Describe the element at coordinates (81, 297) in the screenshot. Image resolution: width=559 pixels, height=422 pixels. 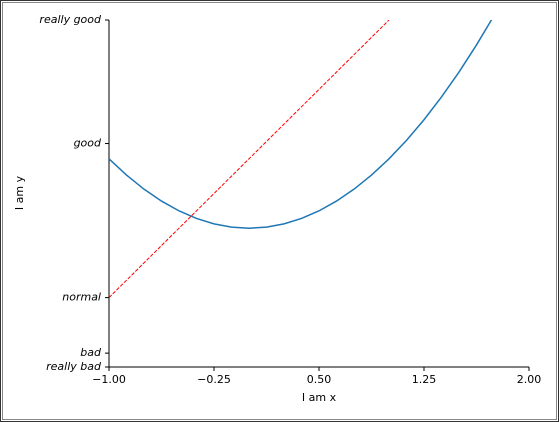
I see `y-tick-label: normal` at that location.